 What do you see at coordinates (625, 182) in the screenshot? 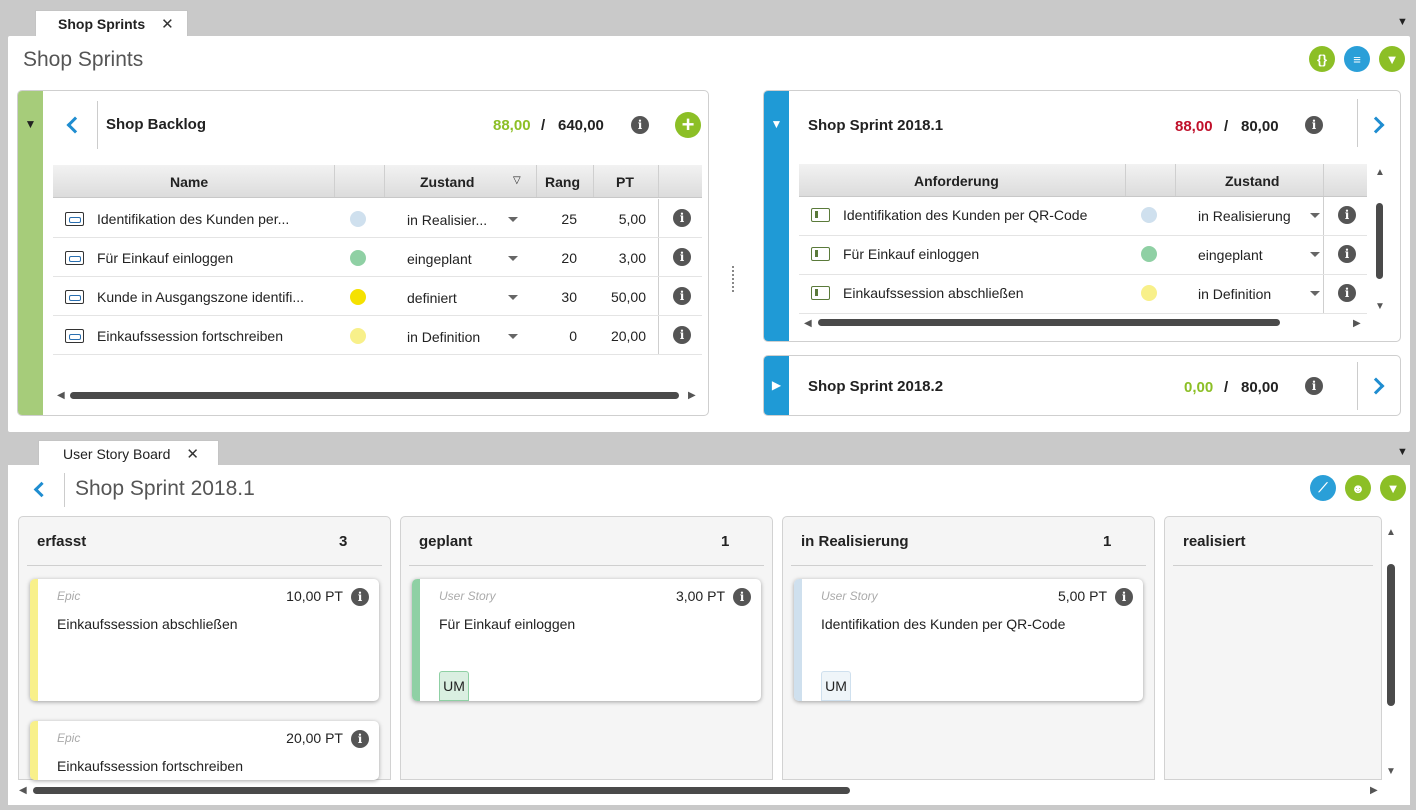
I see `col-pt: PT` at bounding box center [625, 182].